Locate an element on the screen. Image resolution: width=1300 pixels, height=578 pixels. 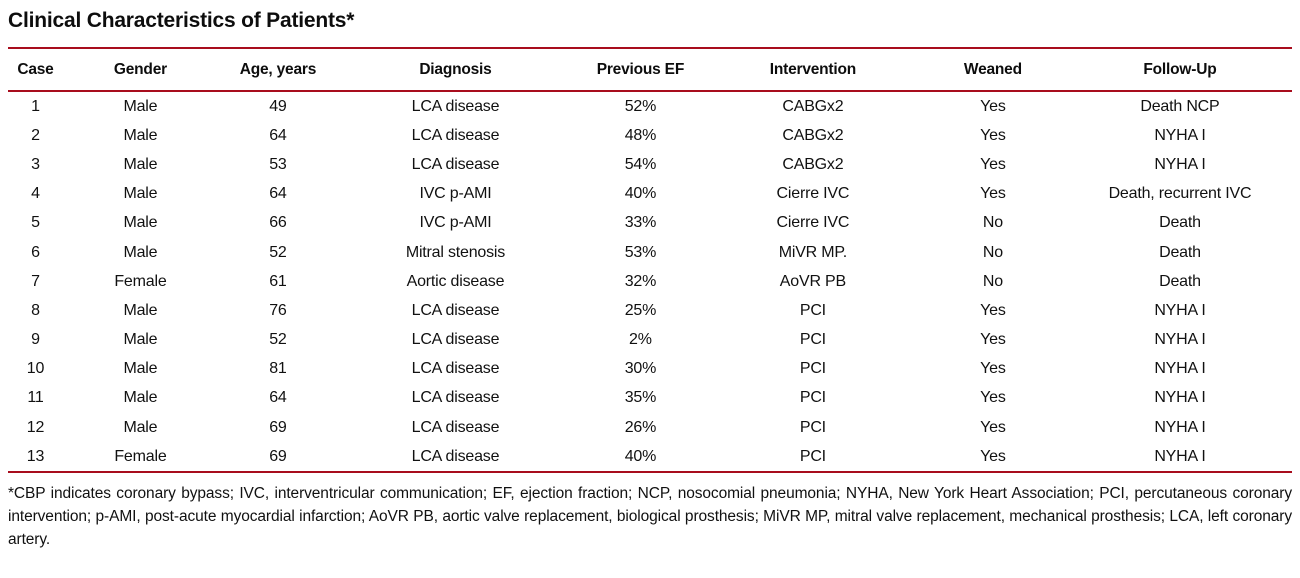
cell-case: 1 is located at coordinates (35, 106).